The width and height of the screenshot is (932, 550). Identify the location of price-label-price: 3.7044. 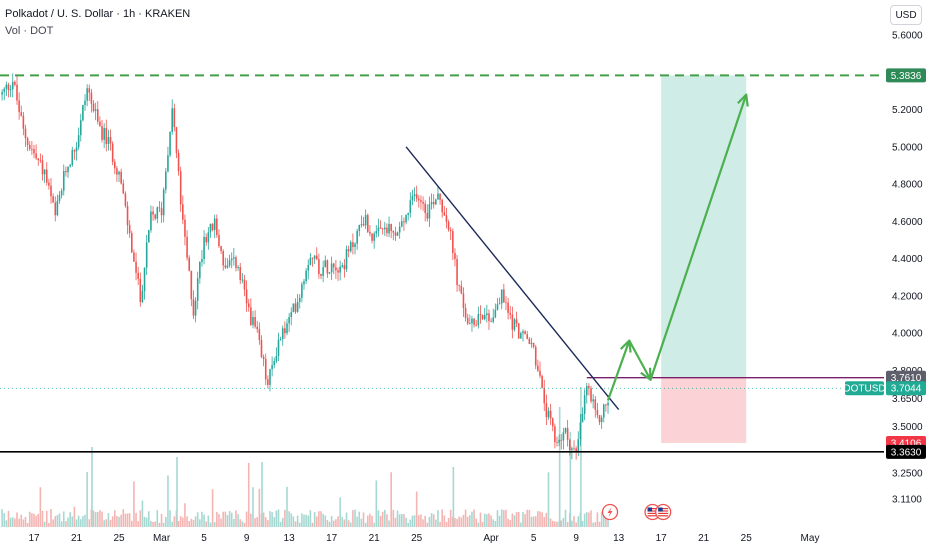
(906, 388).